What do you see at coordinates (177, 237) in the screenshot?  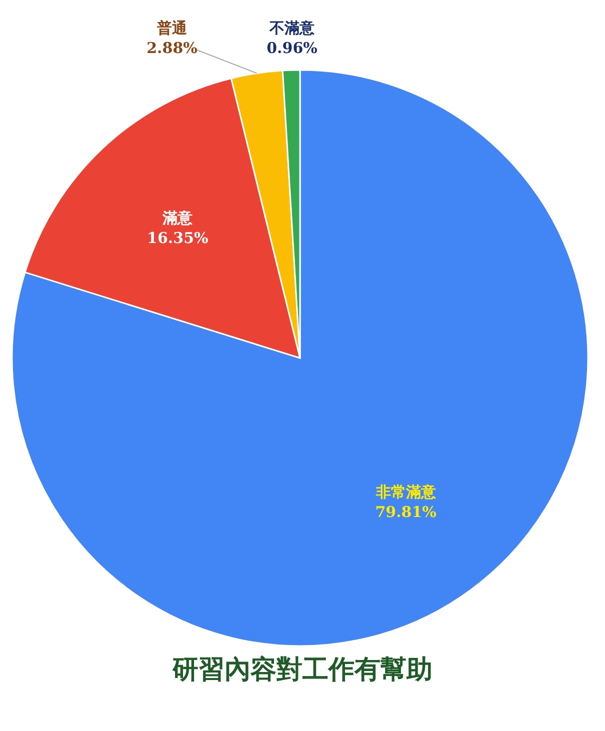 I see `data-label: 16.35%` at bounding box center [177, 237].